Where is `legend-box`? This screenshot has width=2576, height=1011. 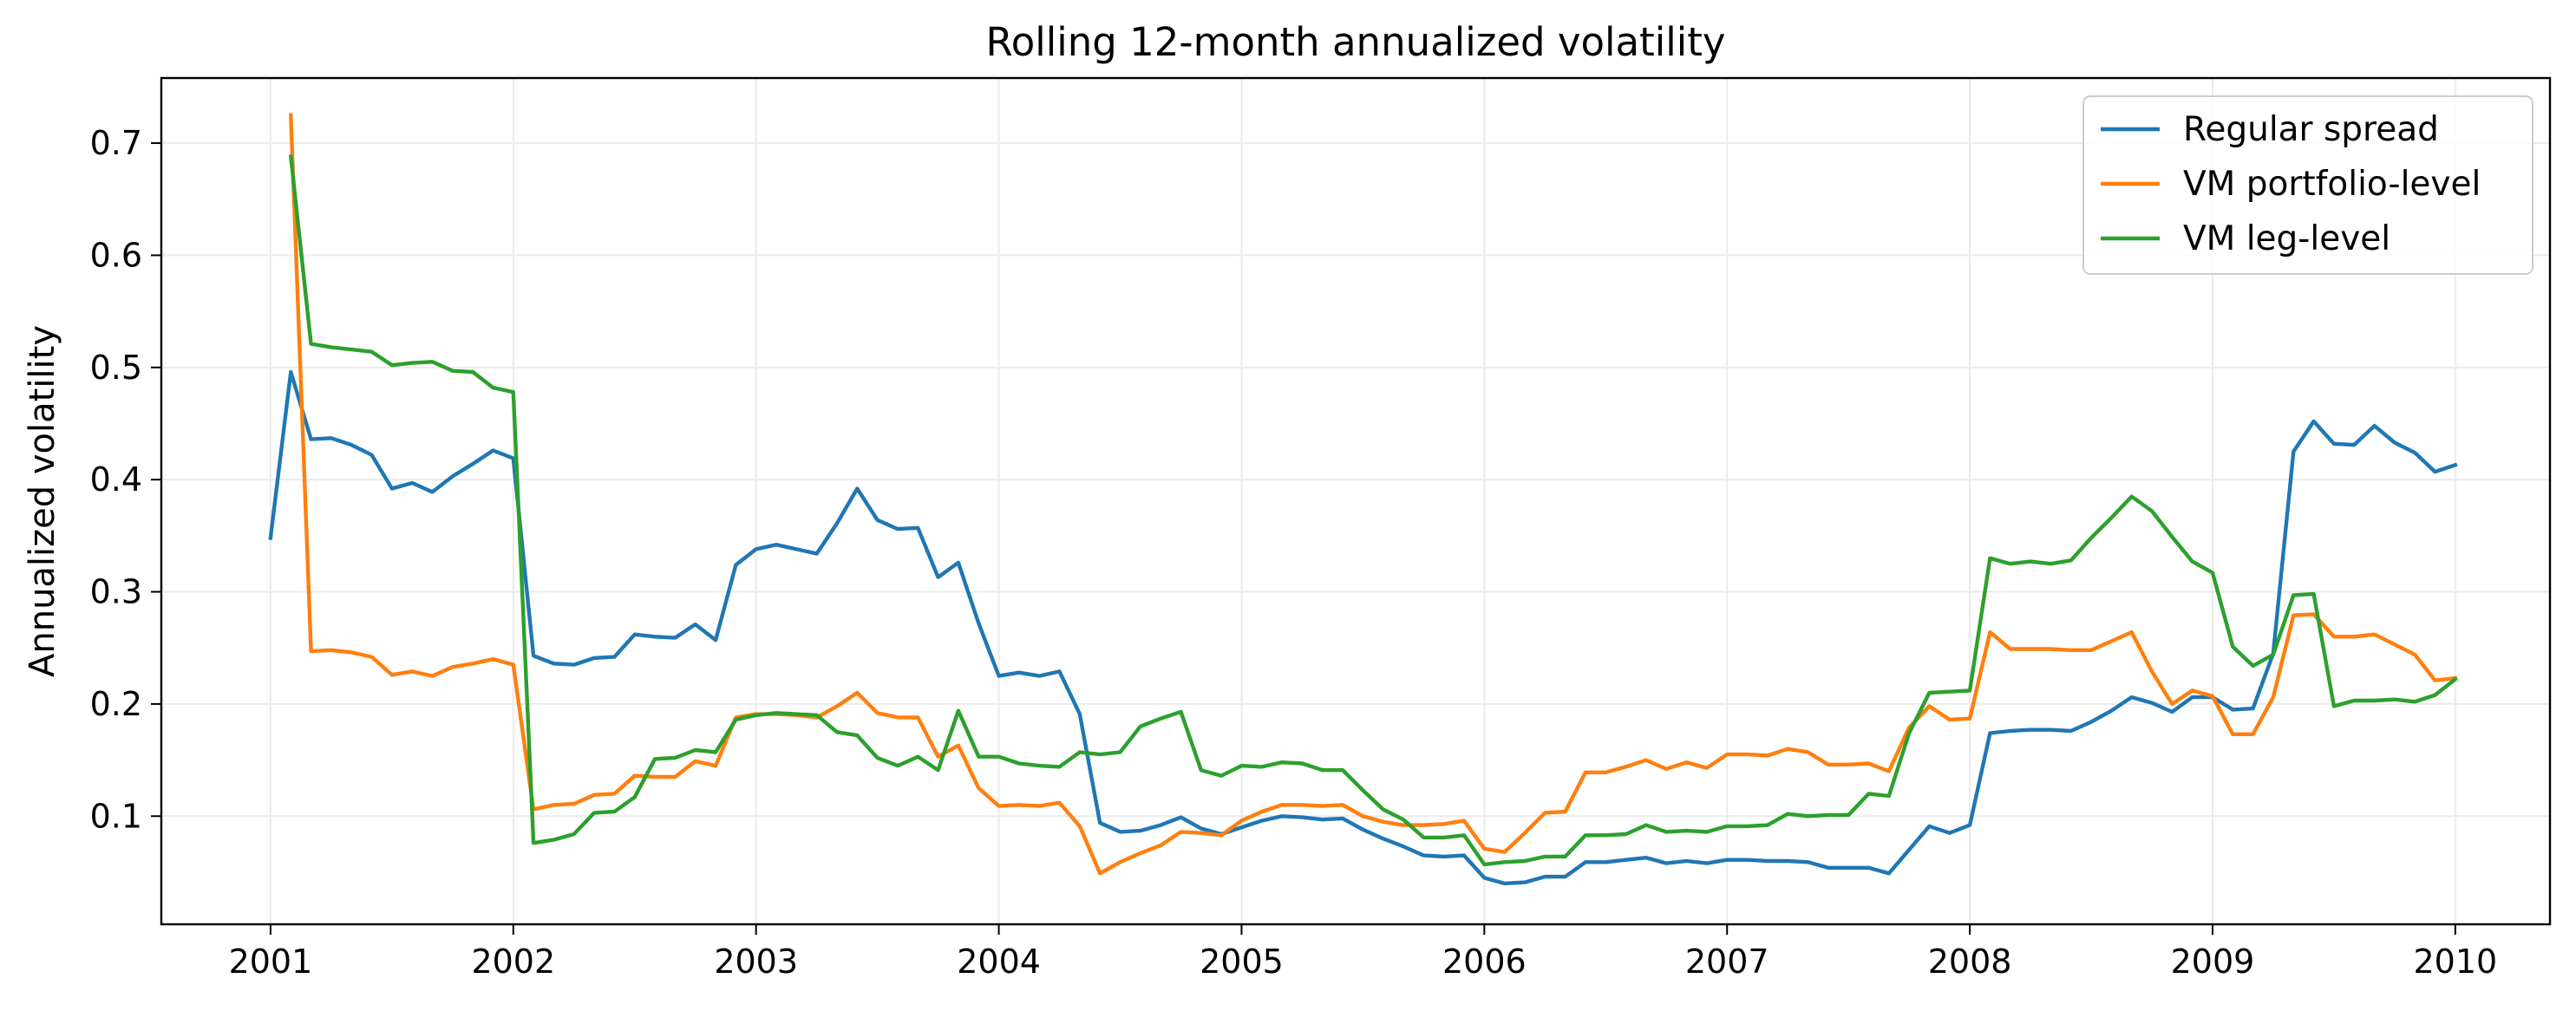
legend-box is located at coordinates (2308, 185).